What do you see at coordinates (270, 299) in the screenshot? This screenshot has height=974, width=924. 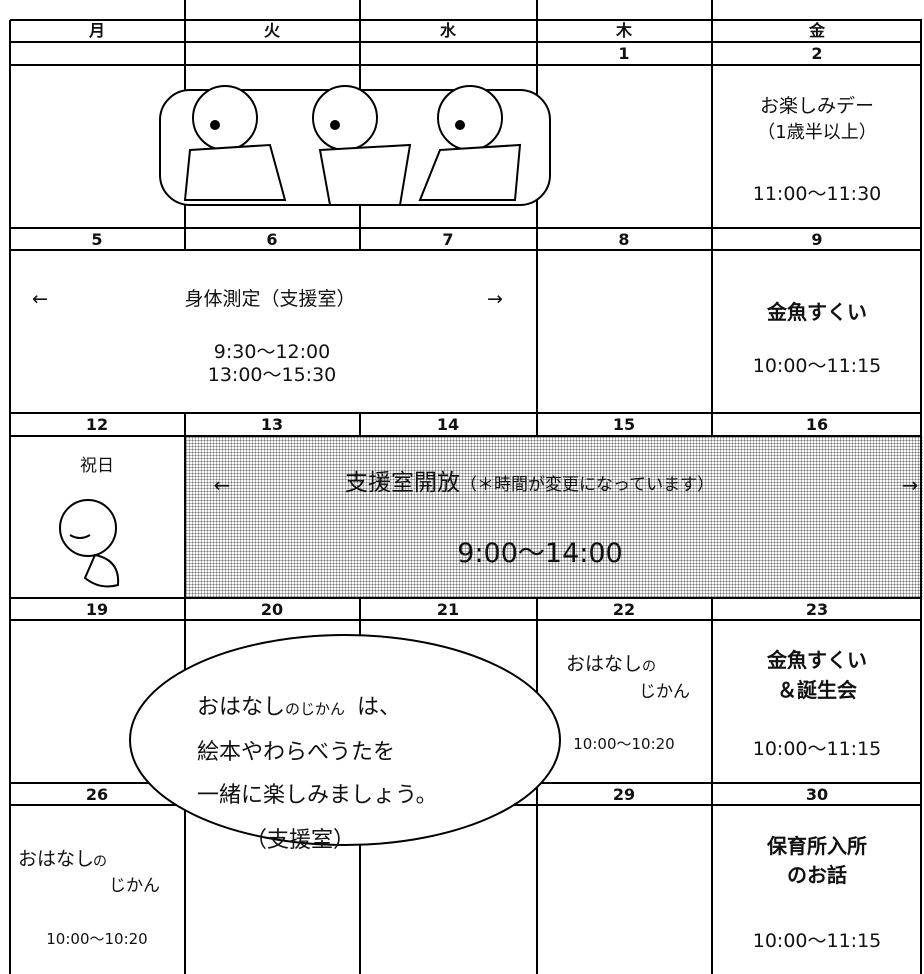 I see `event-title: 身体測定（支援室）` at bounding box center [270, 299].